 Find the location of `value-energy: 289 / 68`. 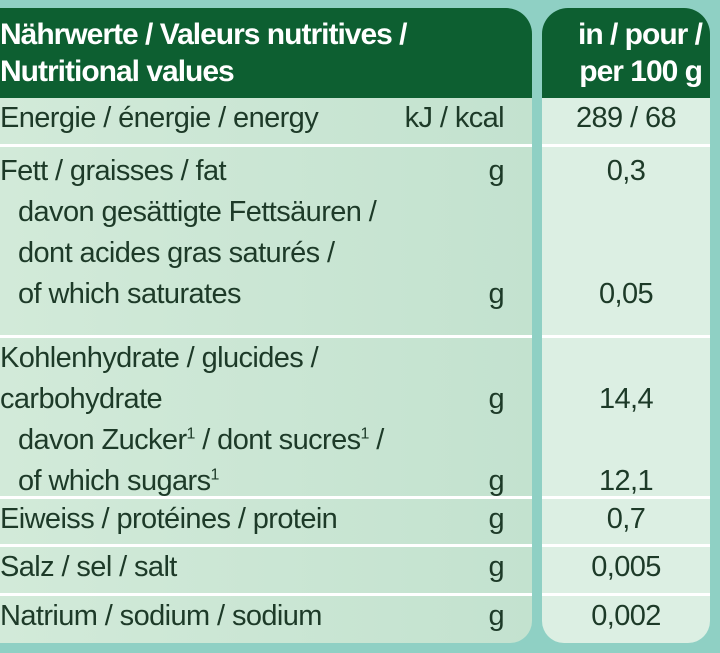

value-energy: 289 / 68 is located at coordinates (626, 118).